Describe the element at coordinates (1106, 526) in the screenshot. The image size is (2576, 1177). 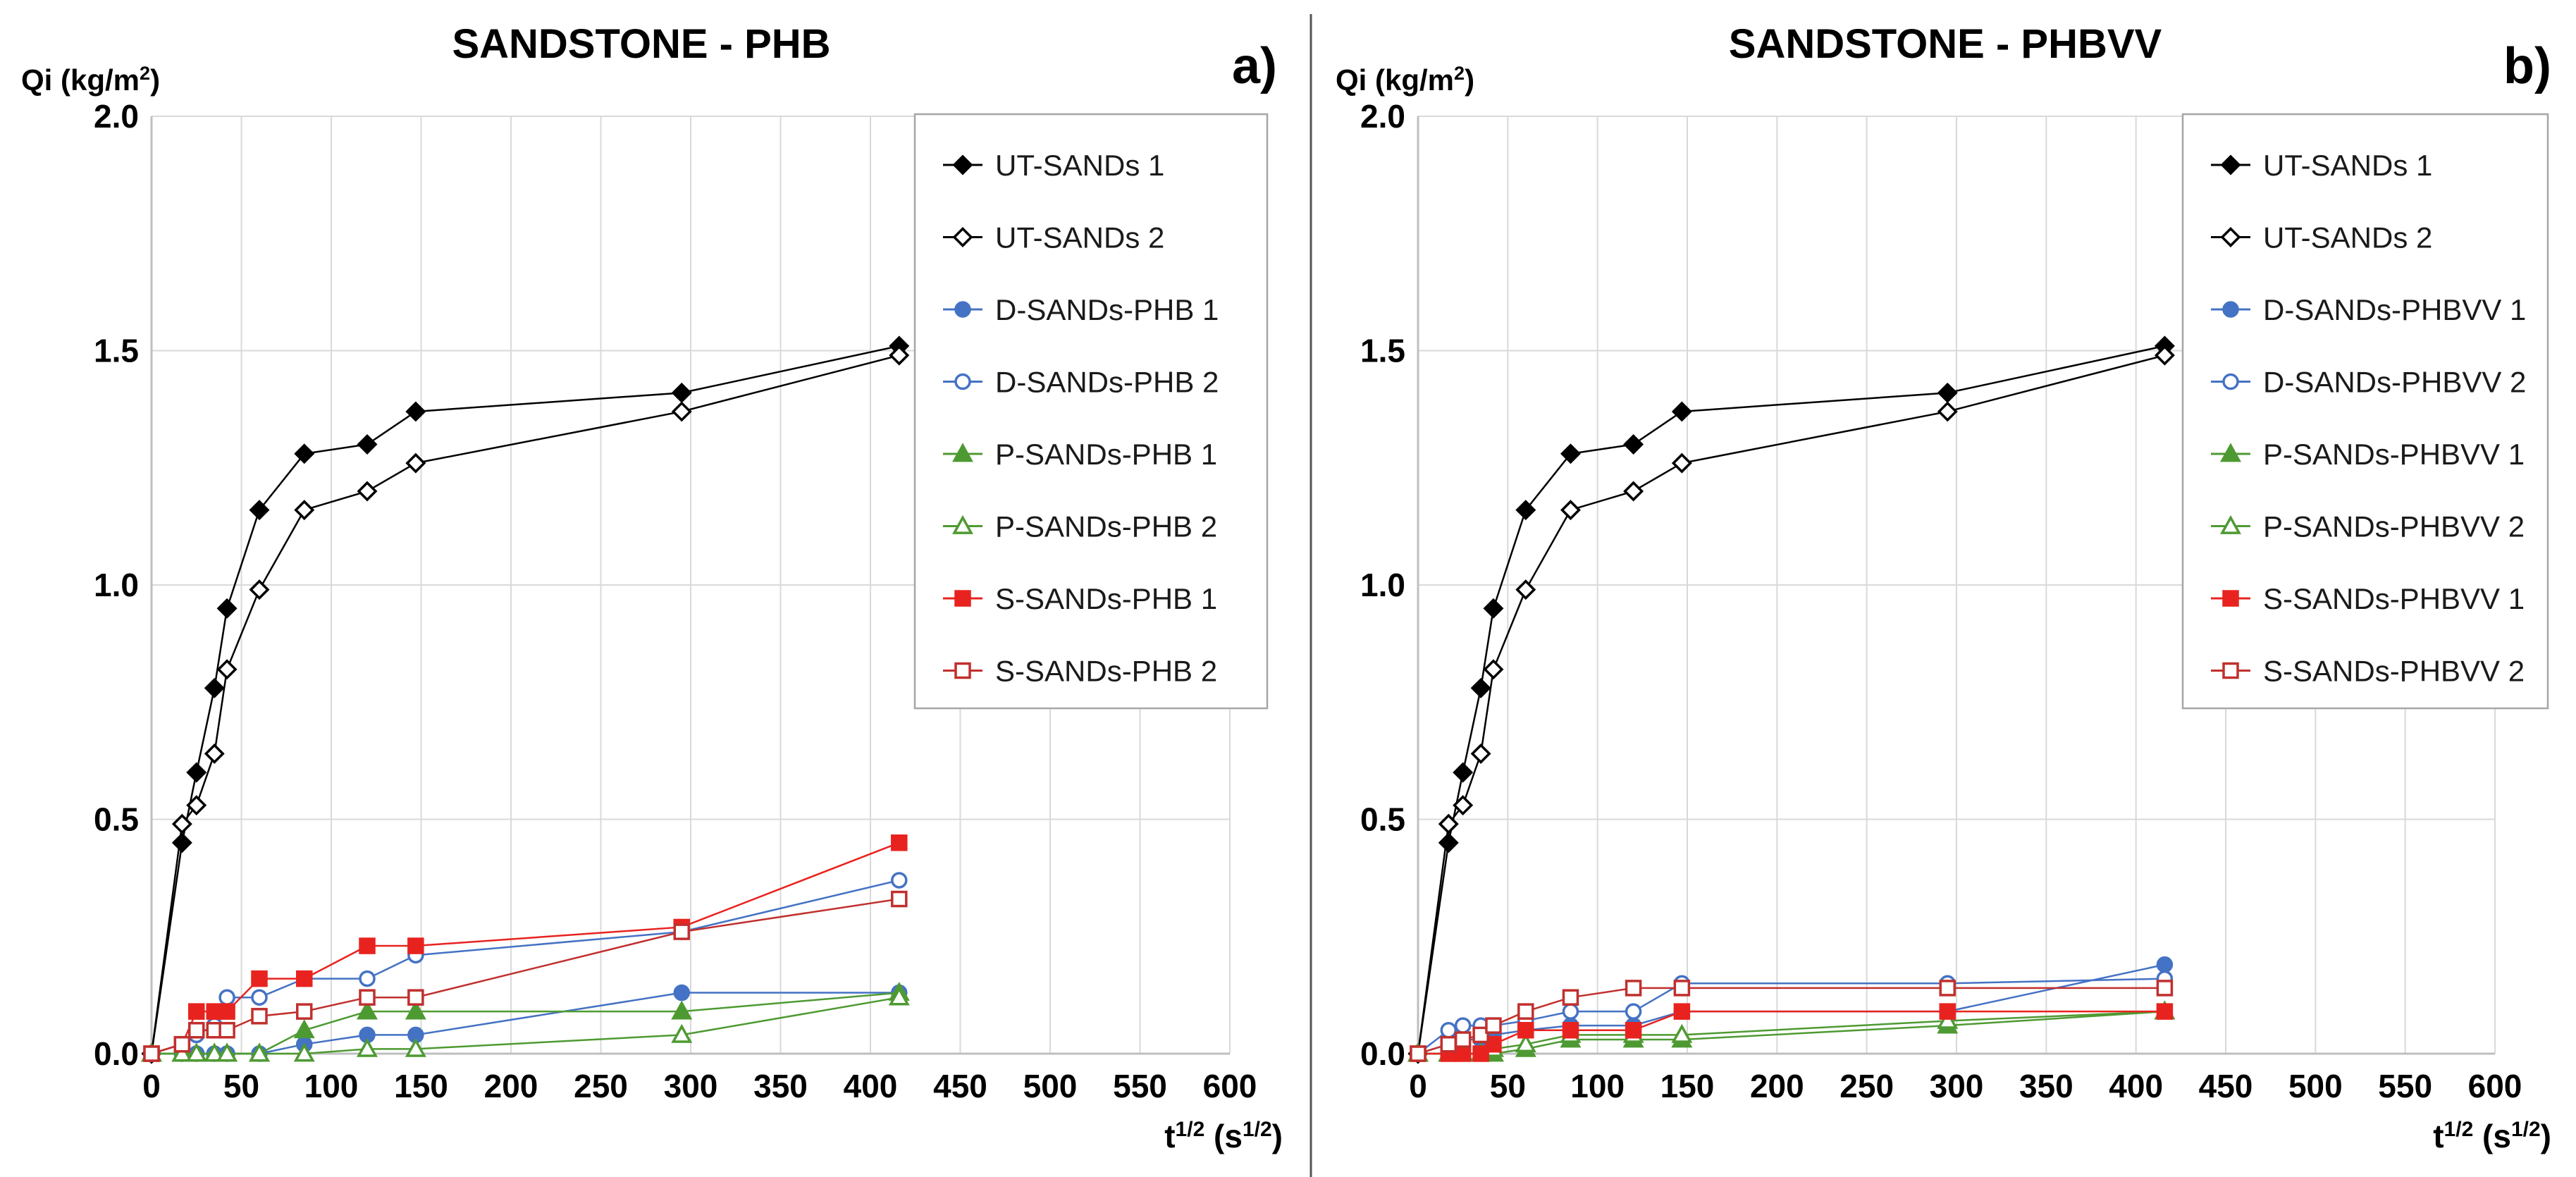
I see `legend-label: P-SANDs-PHB 2` at that location.